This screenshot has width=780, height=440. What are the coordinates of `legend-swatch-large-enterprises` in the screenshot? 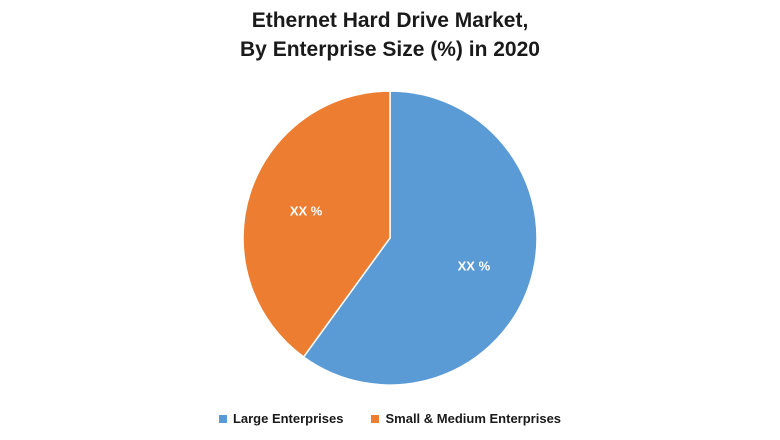 It's located at (222, 418).